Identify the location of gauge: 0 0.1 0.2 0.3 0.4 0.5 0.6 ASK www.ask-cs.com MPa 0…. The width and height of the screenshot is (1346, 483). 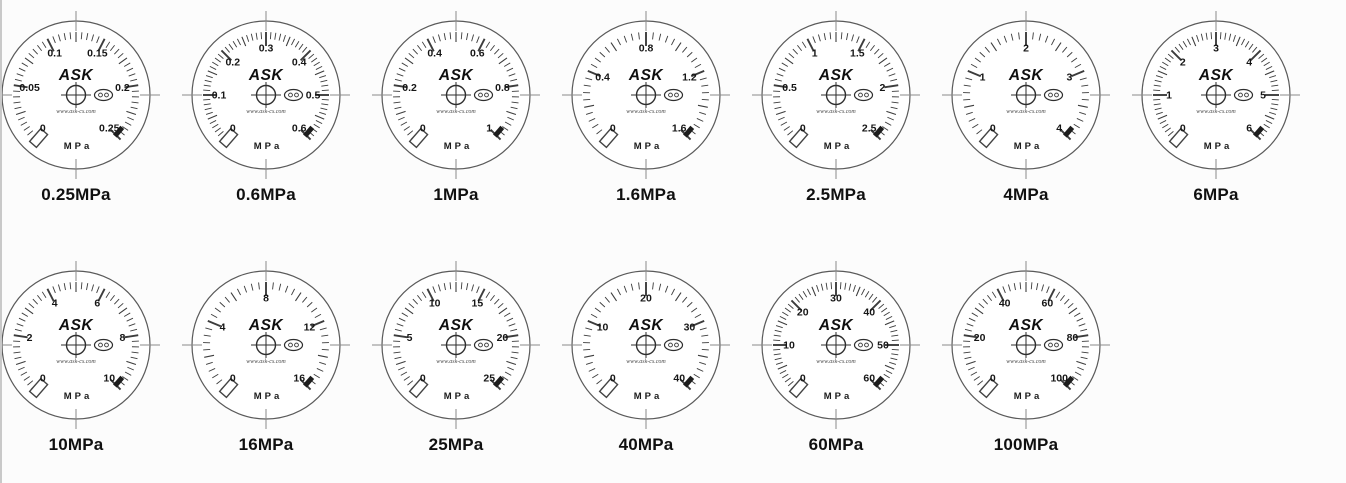
(266, 105).